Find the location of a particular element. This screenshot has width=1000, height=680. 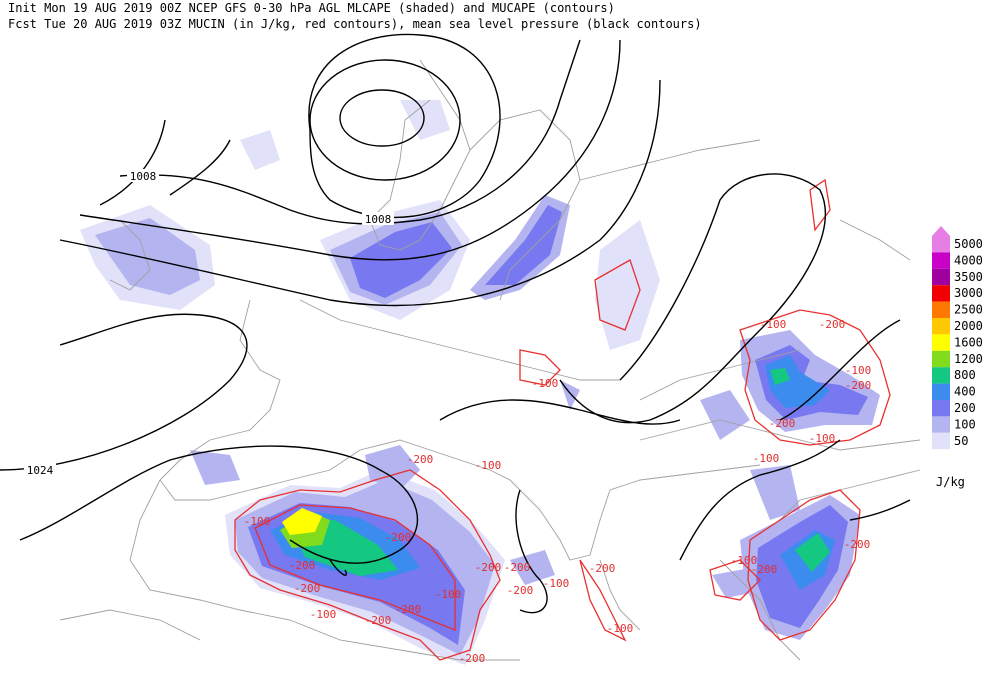

legend-label: 2500 is located at coordinates (968, 310).